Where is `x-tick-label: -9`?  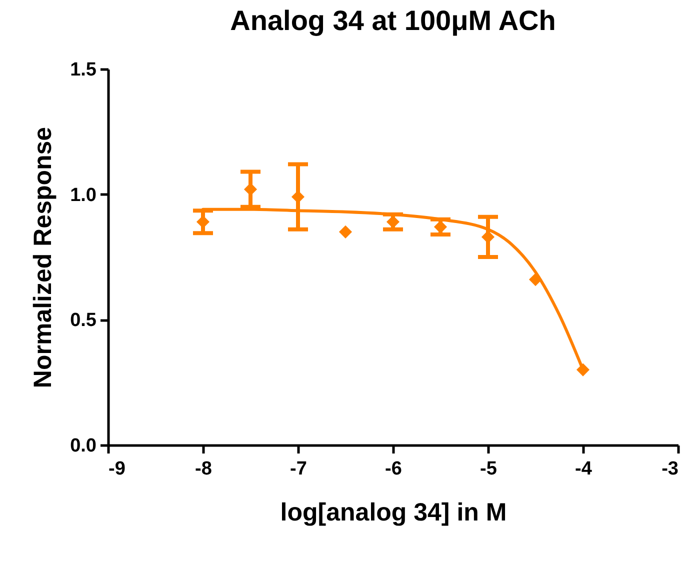 x-tick-label: -9 is located at coordinates (117, 469).